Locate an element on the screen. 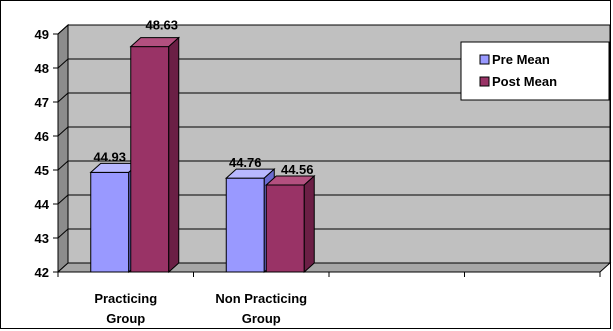 Image resolution: width=613 pixels, height=331 pixels. data-label: 44.76 is located at coordinates (245, 162).